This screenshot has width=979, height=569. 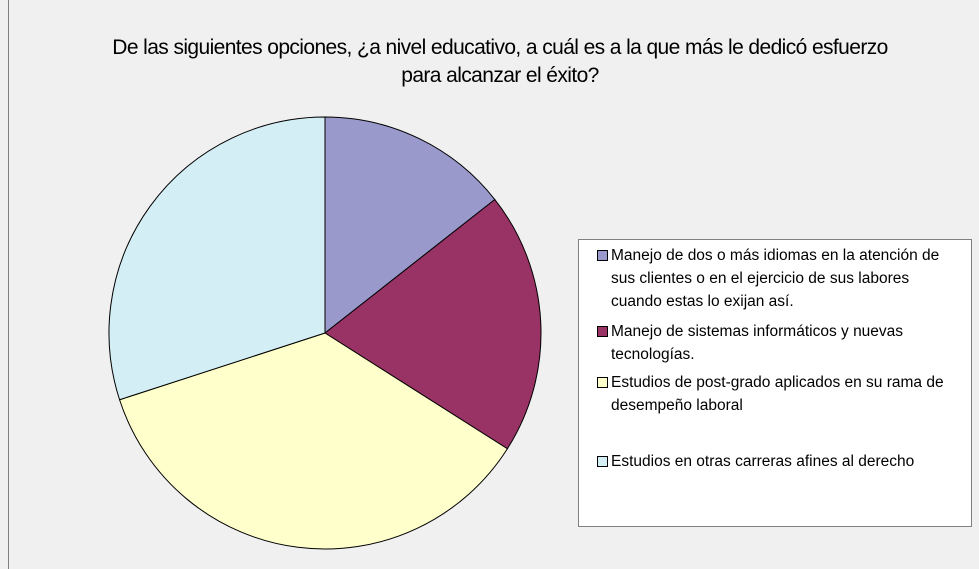 I want to click on chart-border, so click(x=8, y=284).